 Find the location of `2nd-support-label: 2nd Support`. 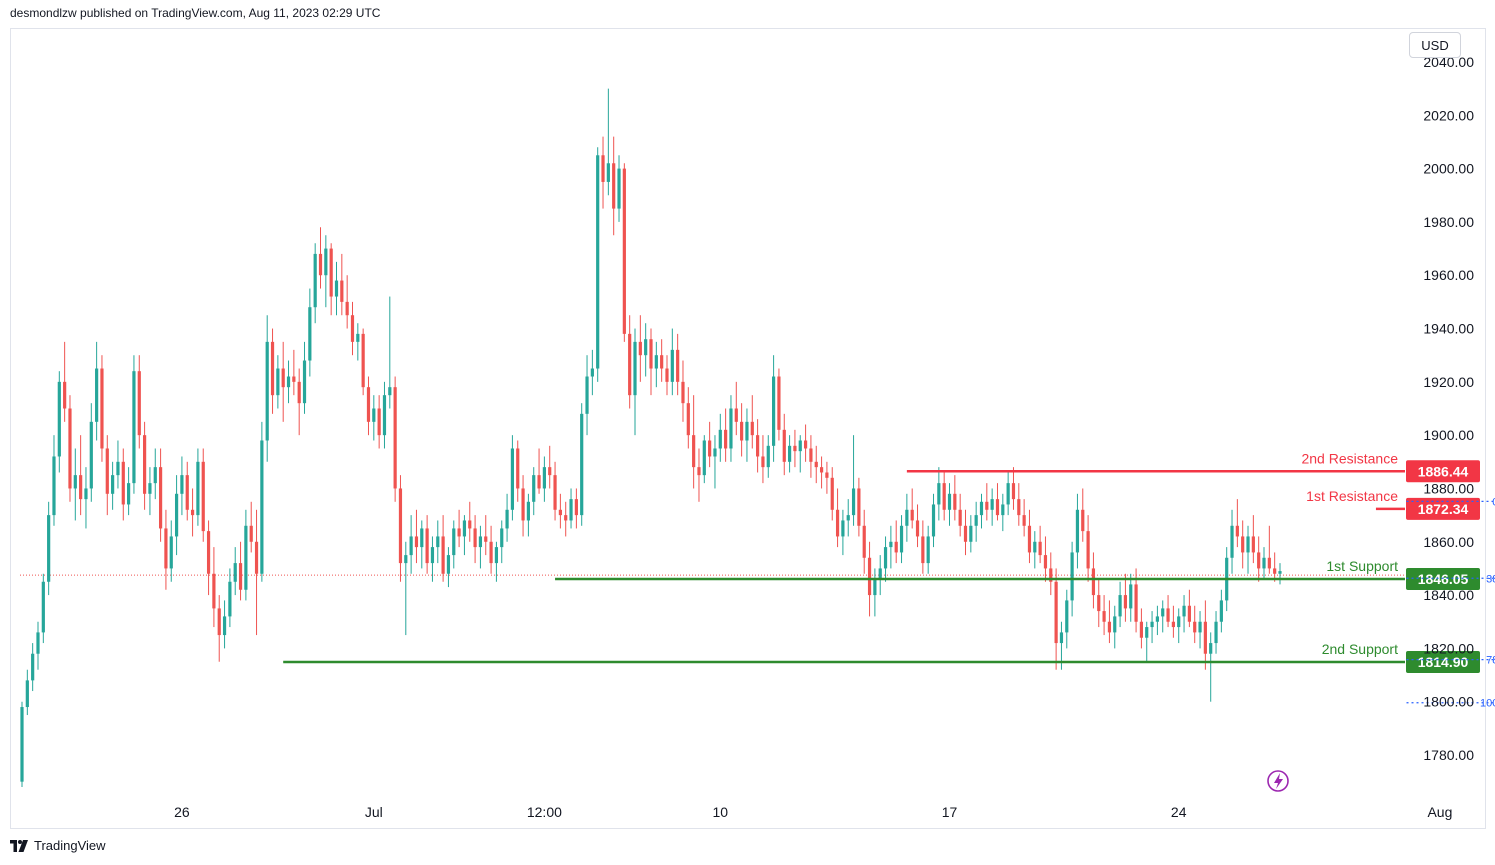

2nd-support-label: 2nd Support is located at coordinates (1360, 649).